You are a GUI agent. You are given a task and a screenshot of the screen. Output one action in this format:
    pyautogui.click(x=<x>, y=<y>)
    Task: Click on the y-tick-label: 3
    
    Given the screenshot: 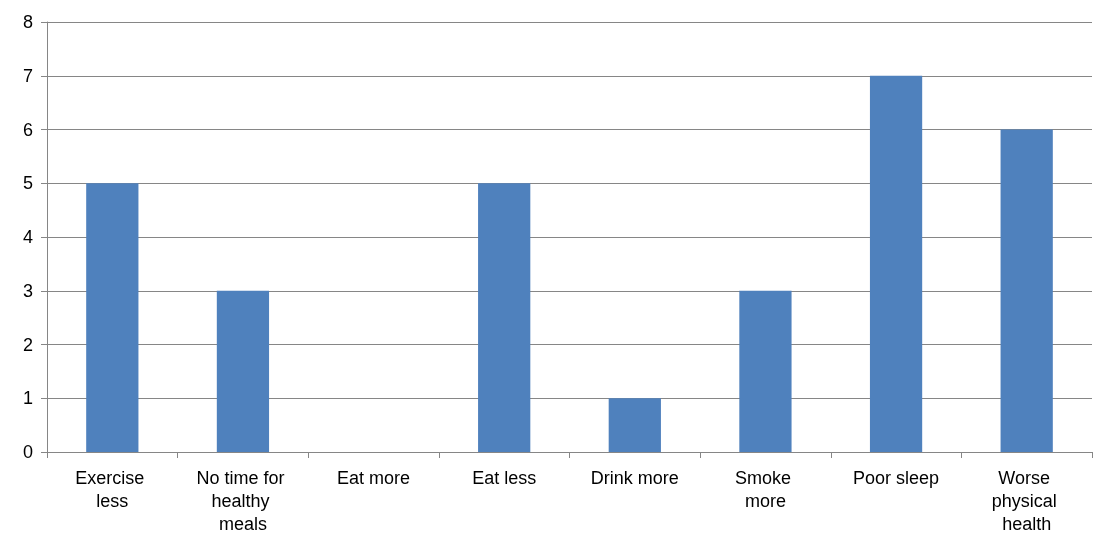 What is the action you would take?
    pyautogui.click(x=27, y=290)
    